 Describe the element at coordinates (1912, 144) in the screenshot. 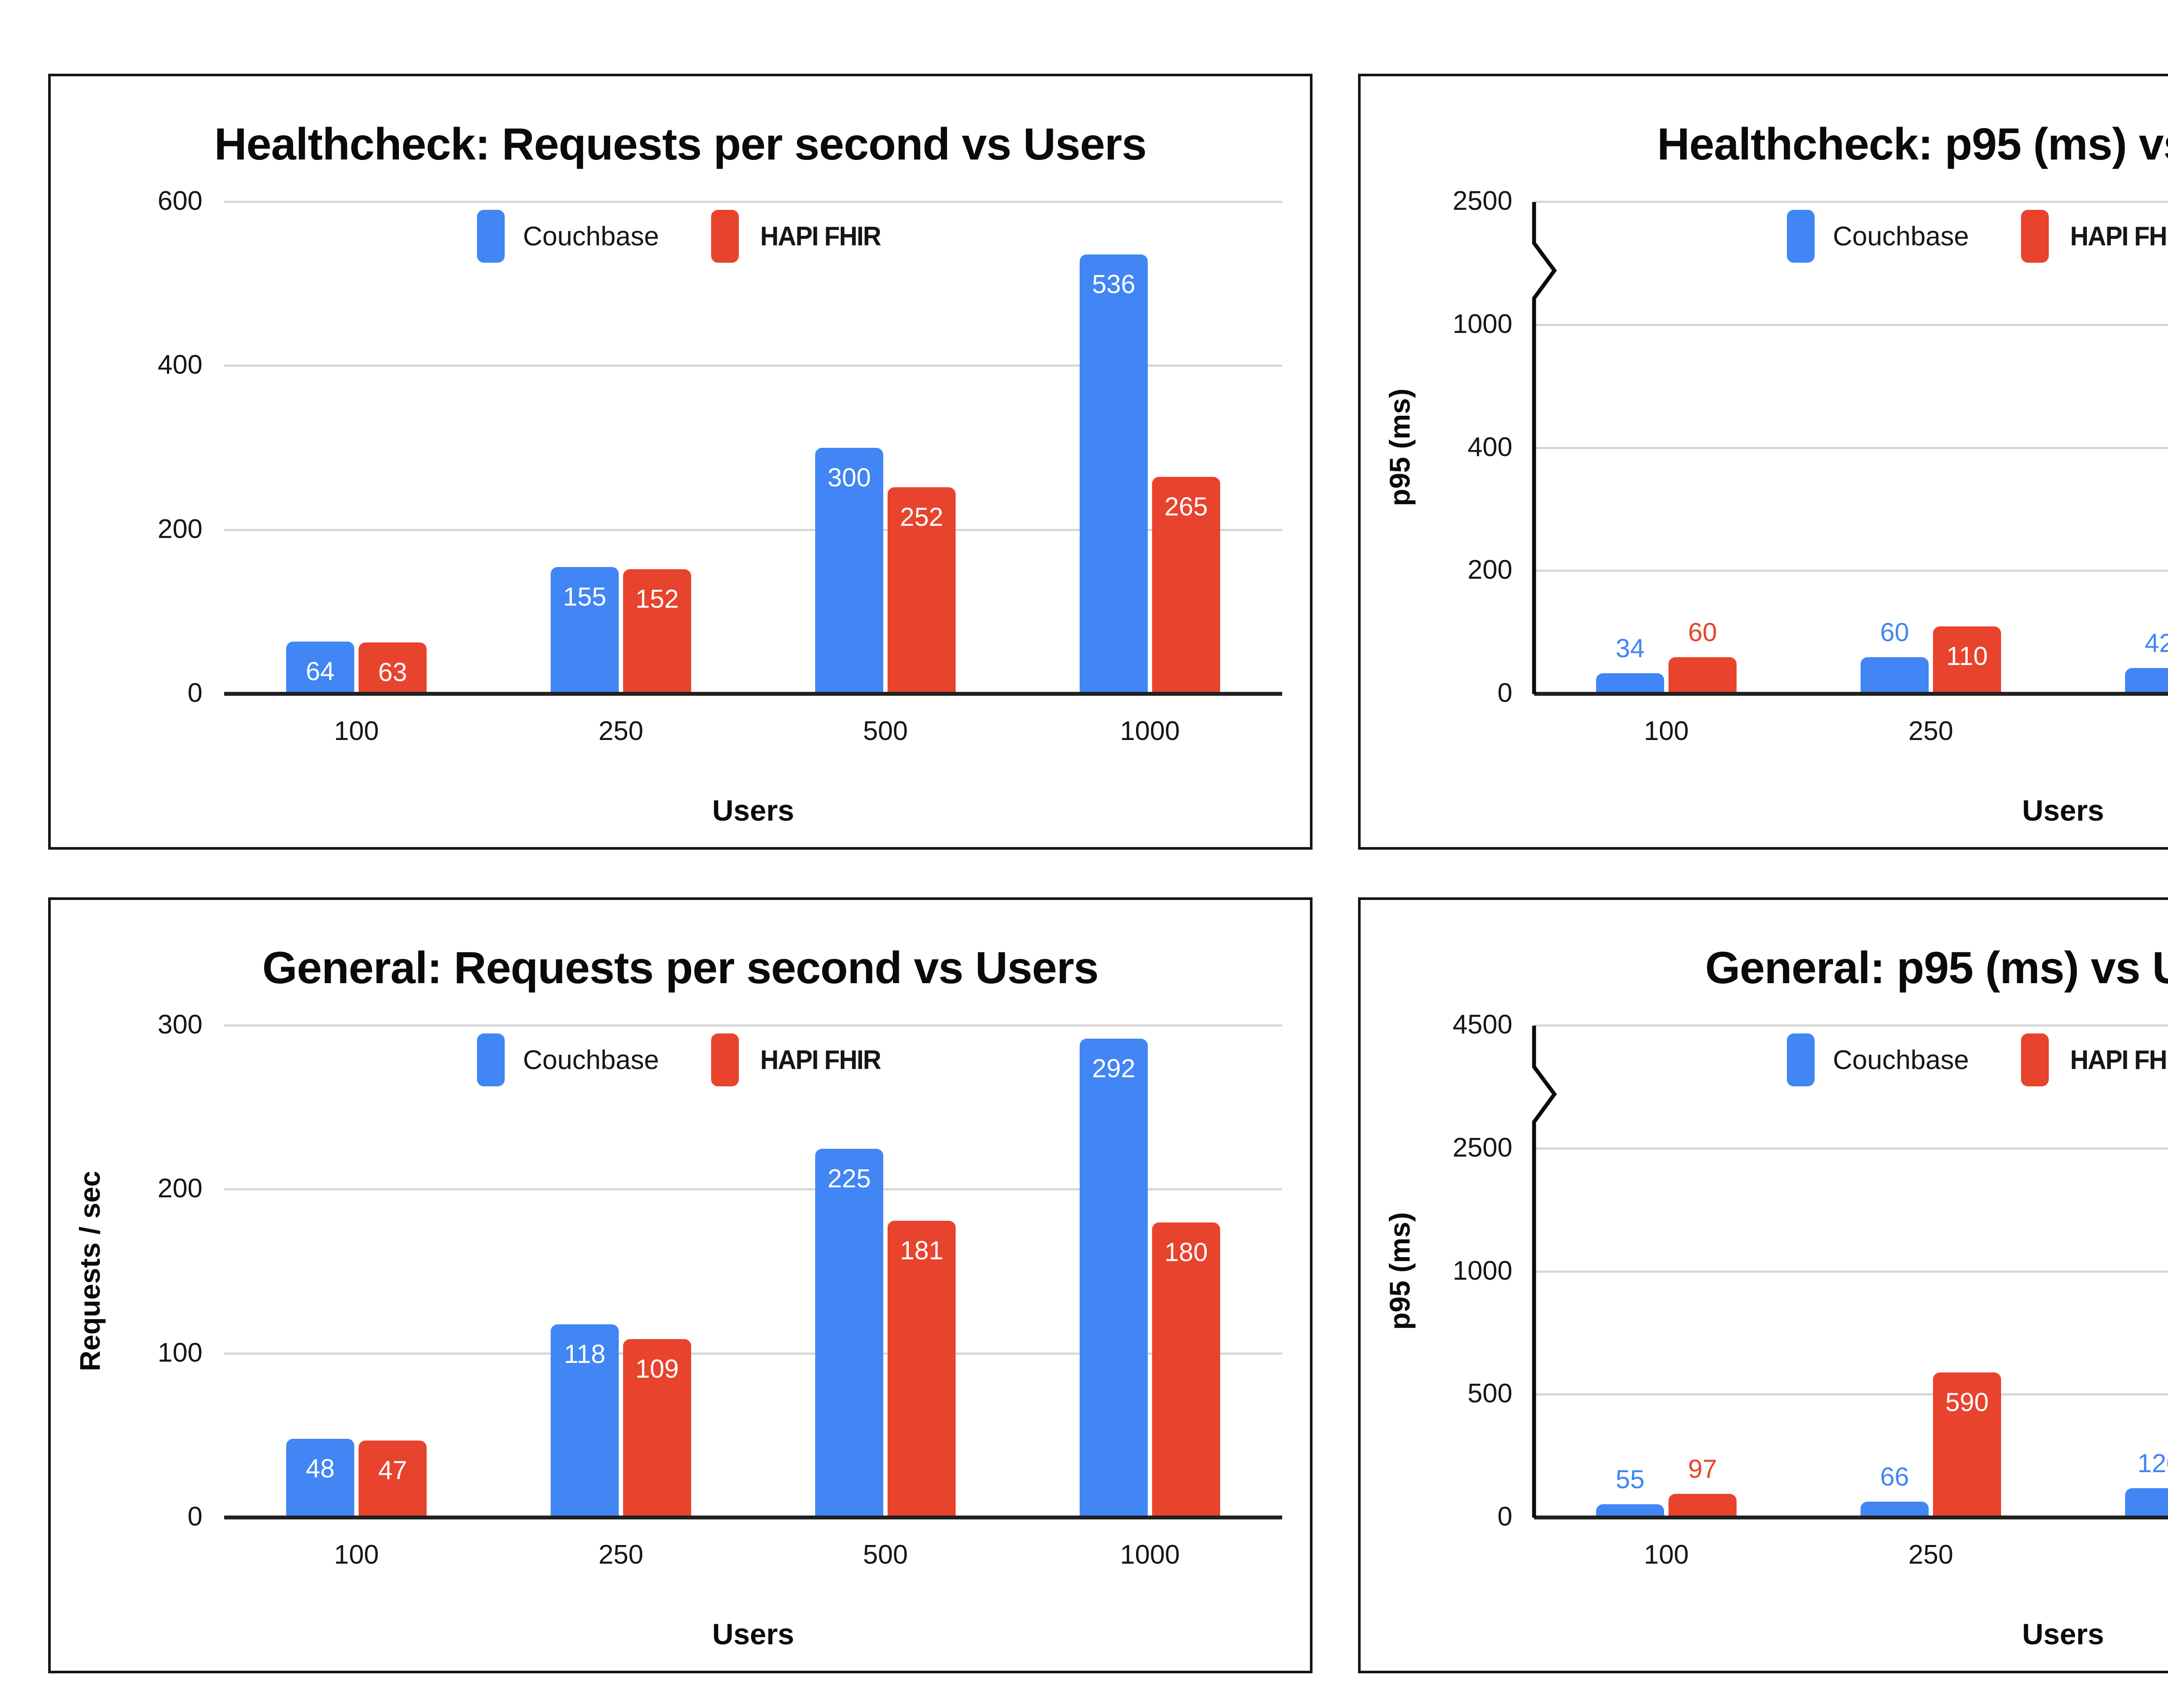

I see `chart-title: Healthcheck: p95 (ms) vs Users` at that location.